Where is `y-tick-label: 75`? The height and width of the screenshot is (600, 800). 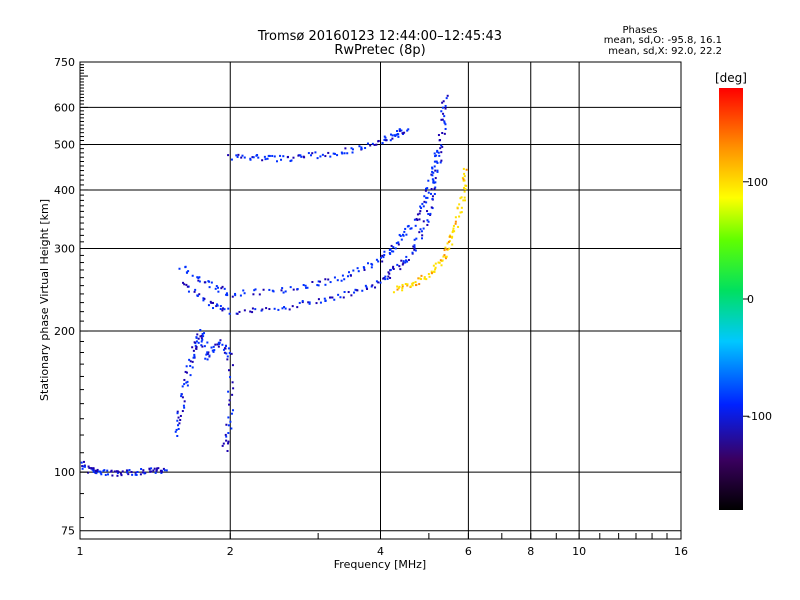 y-tick-label: 75 is located at coordinates (68, 531).